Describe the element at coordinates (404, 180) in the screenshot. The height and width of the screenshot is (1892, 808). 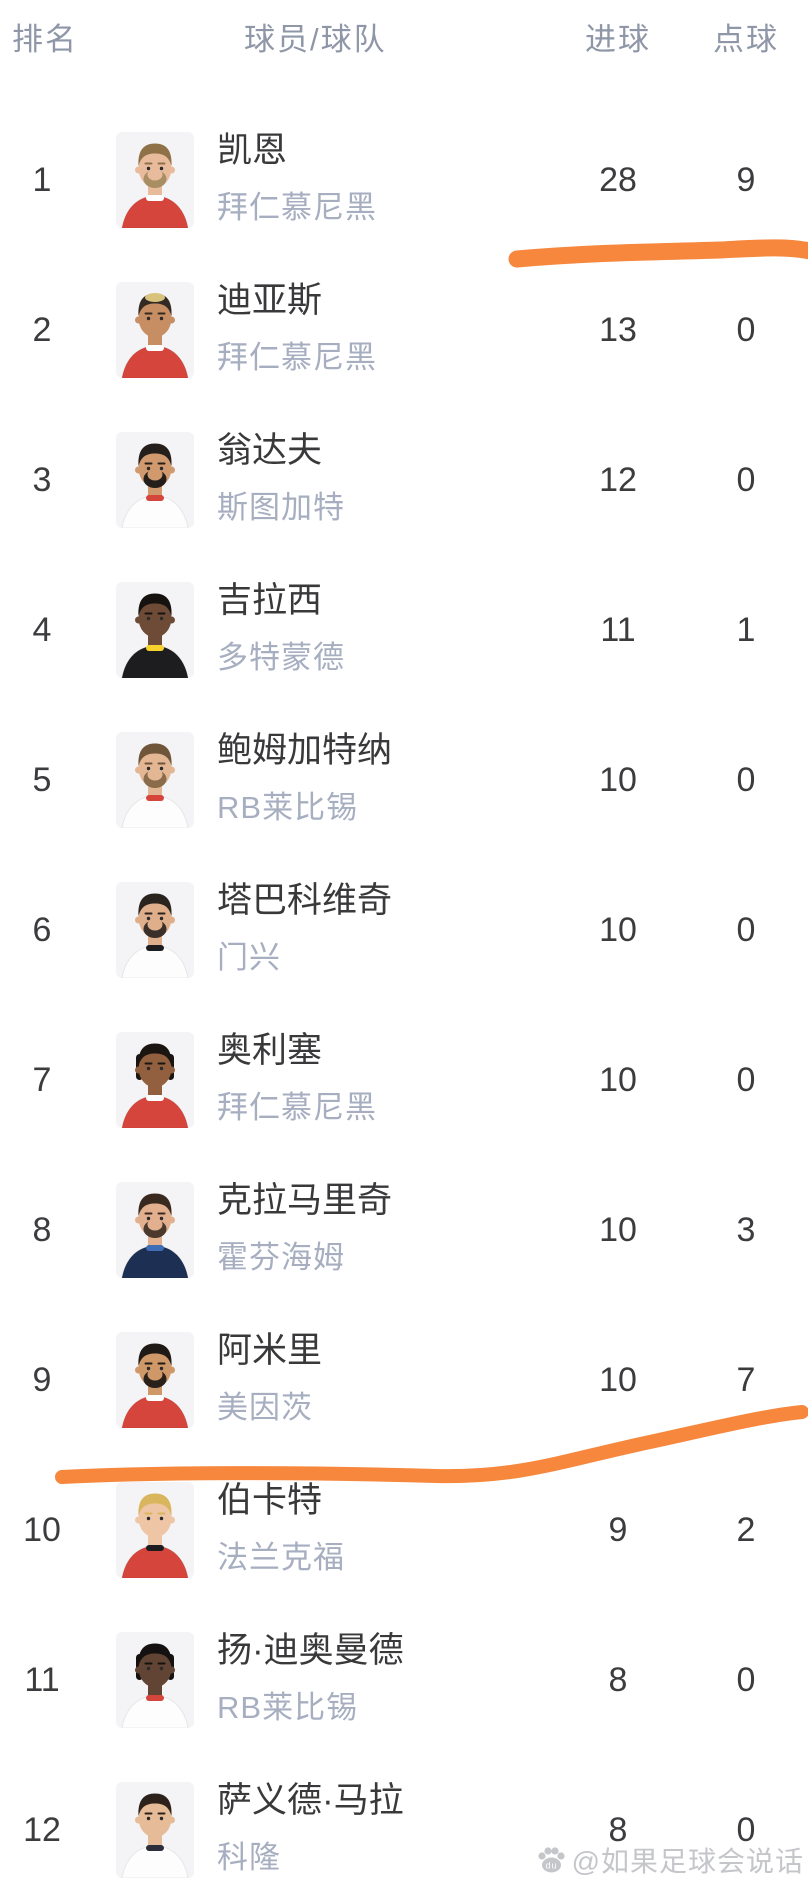
I see `scorer-row: 1 凯恩 拜仁慕尼黑 28 9` at that location.